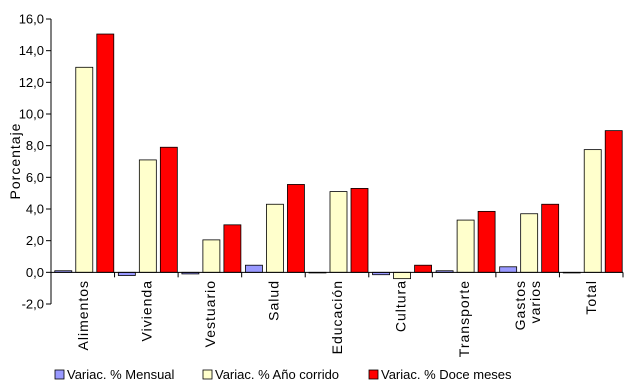 Image resolution: width=624 pixels, height=388 pixels. What do you see at coordinates (273, 300) in the screenshot?
I see `x-tick-label: Salud` at bounding box center [273, 300].